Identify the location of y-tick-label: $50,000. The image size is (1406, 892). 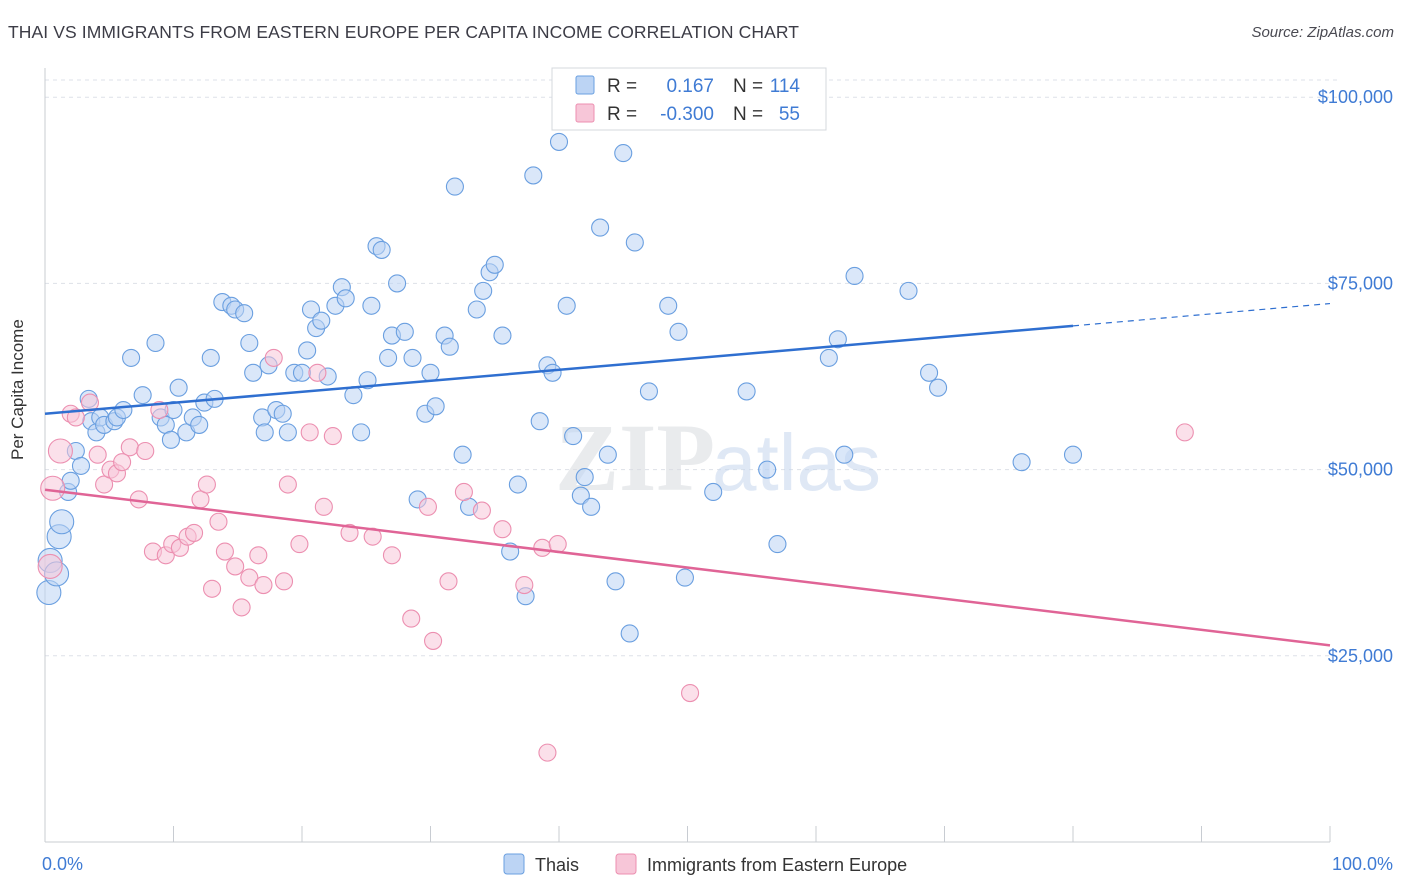
(1360, 470).